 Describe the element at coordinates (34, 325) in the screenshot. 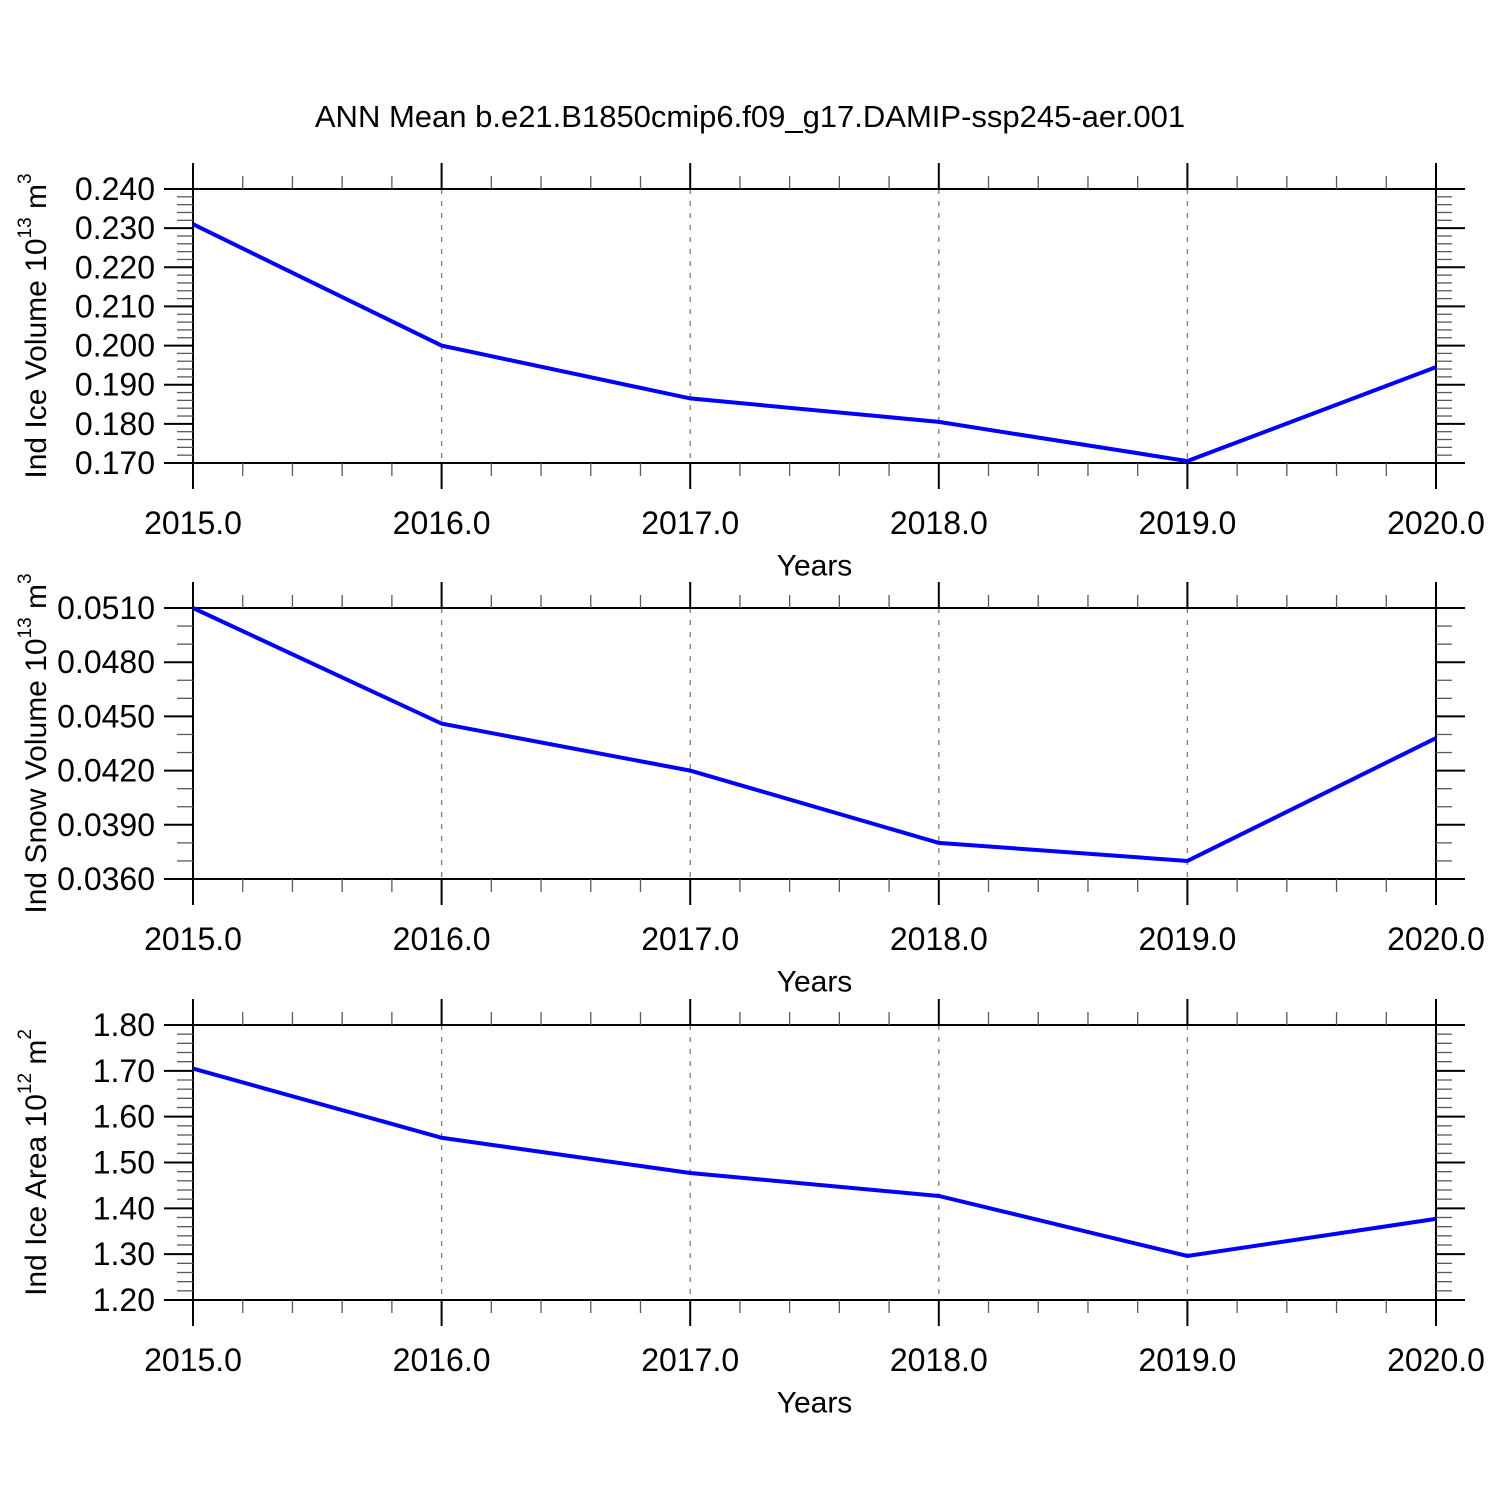

I see `y-axis-title: Ind Ice Volume 1013 m3` at that location.